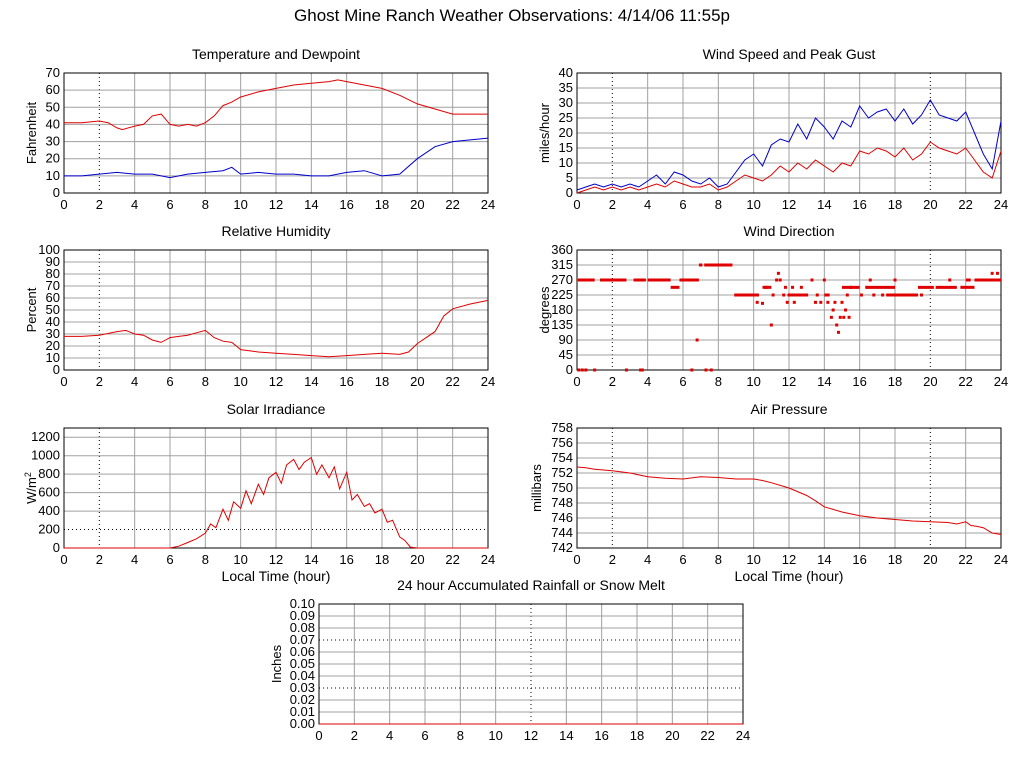 The height and width of the screenshot is (768, 1024). Describe the element at coordinates (562, 309) in the screenshot. I see `y-tick-label: 180` at that location.